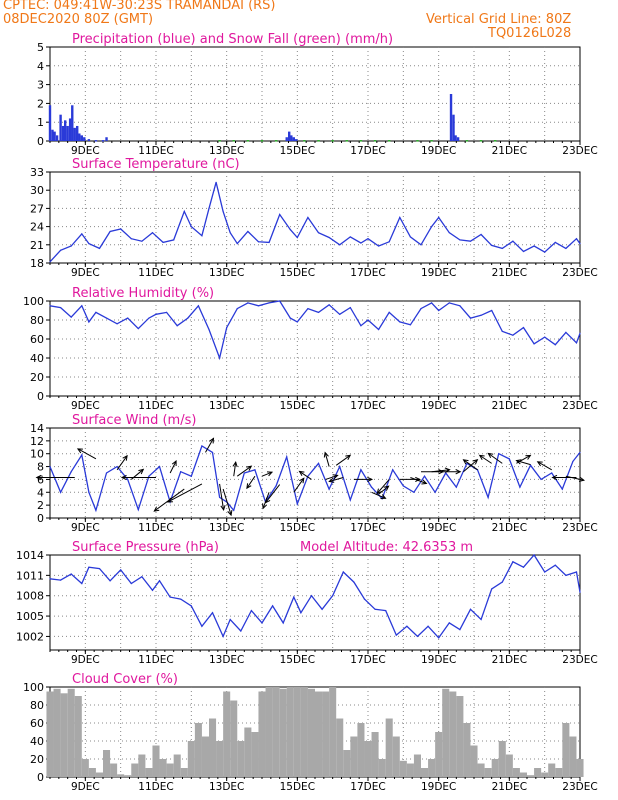 The height and width of the screenshot is (800, 618). What do you see at coordinates (367, 528) in the screenshot?
I see `x-tick-label: 17DEC` at bounding box center [367, 528].